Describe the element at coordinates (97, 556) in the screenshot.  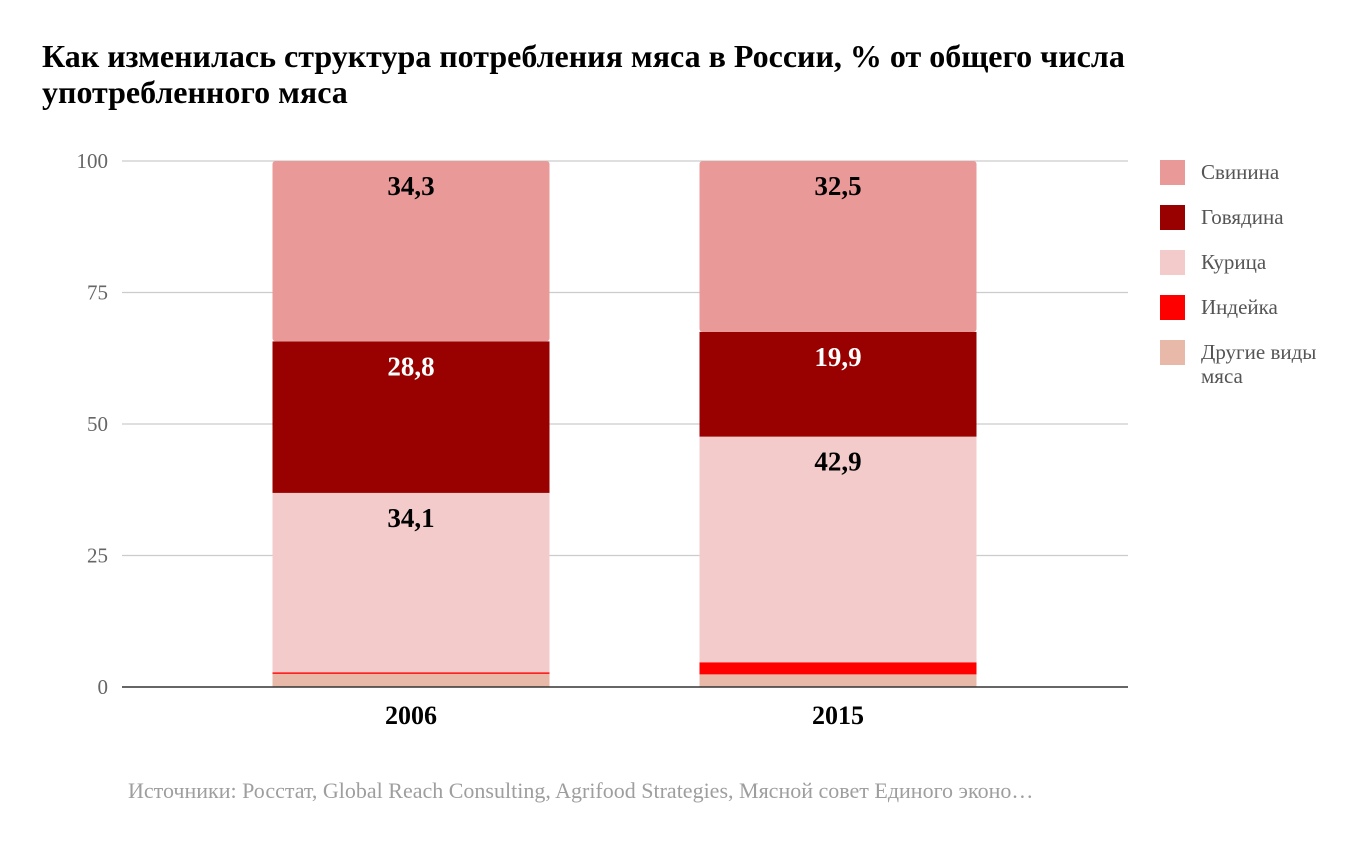
I see `y-tick-label: 25` at that location.